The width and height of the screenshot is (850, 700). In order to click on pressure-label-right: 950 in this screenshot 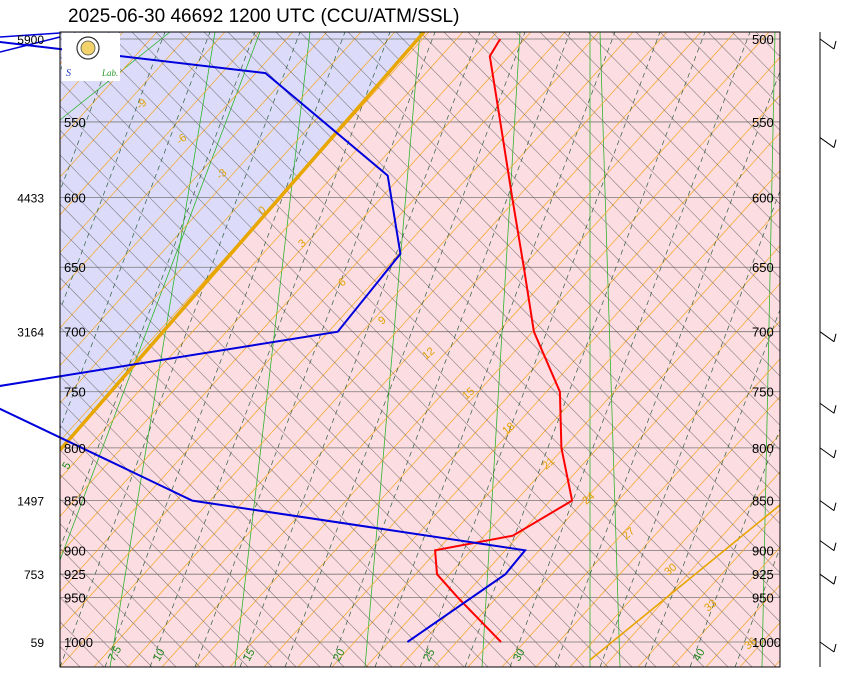, I will do `click(763, 597)`.